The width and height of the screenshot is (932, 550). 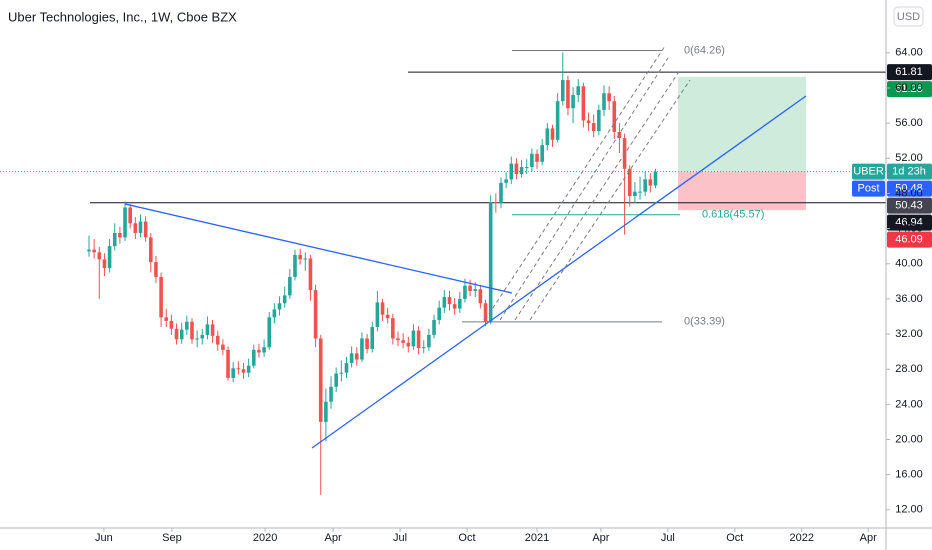 What do you see at coordinates (909, 475) in the screenshot?
I see `y-tick-label: 16.00` at bounding box center [909, 475].